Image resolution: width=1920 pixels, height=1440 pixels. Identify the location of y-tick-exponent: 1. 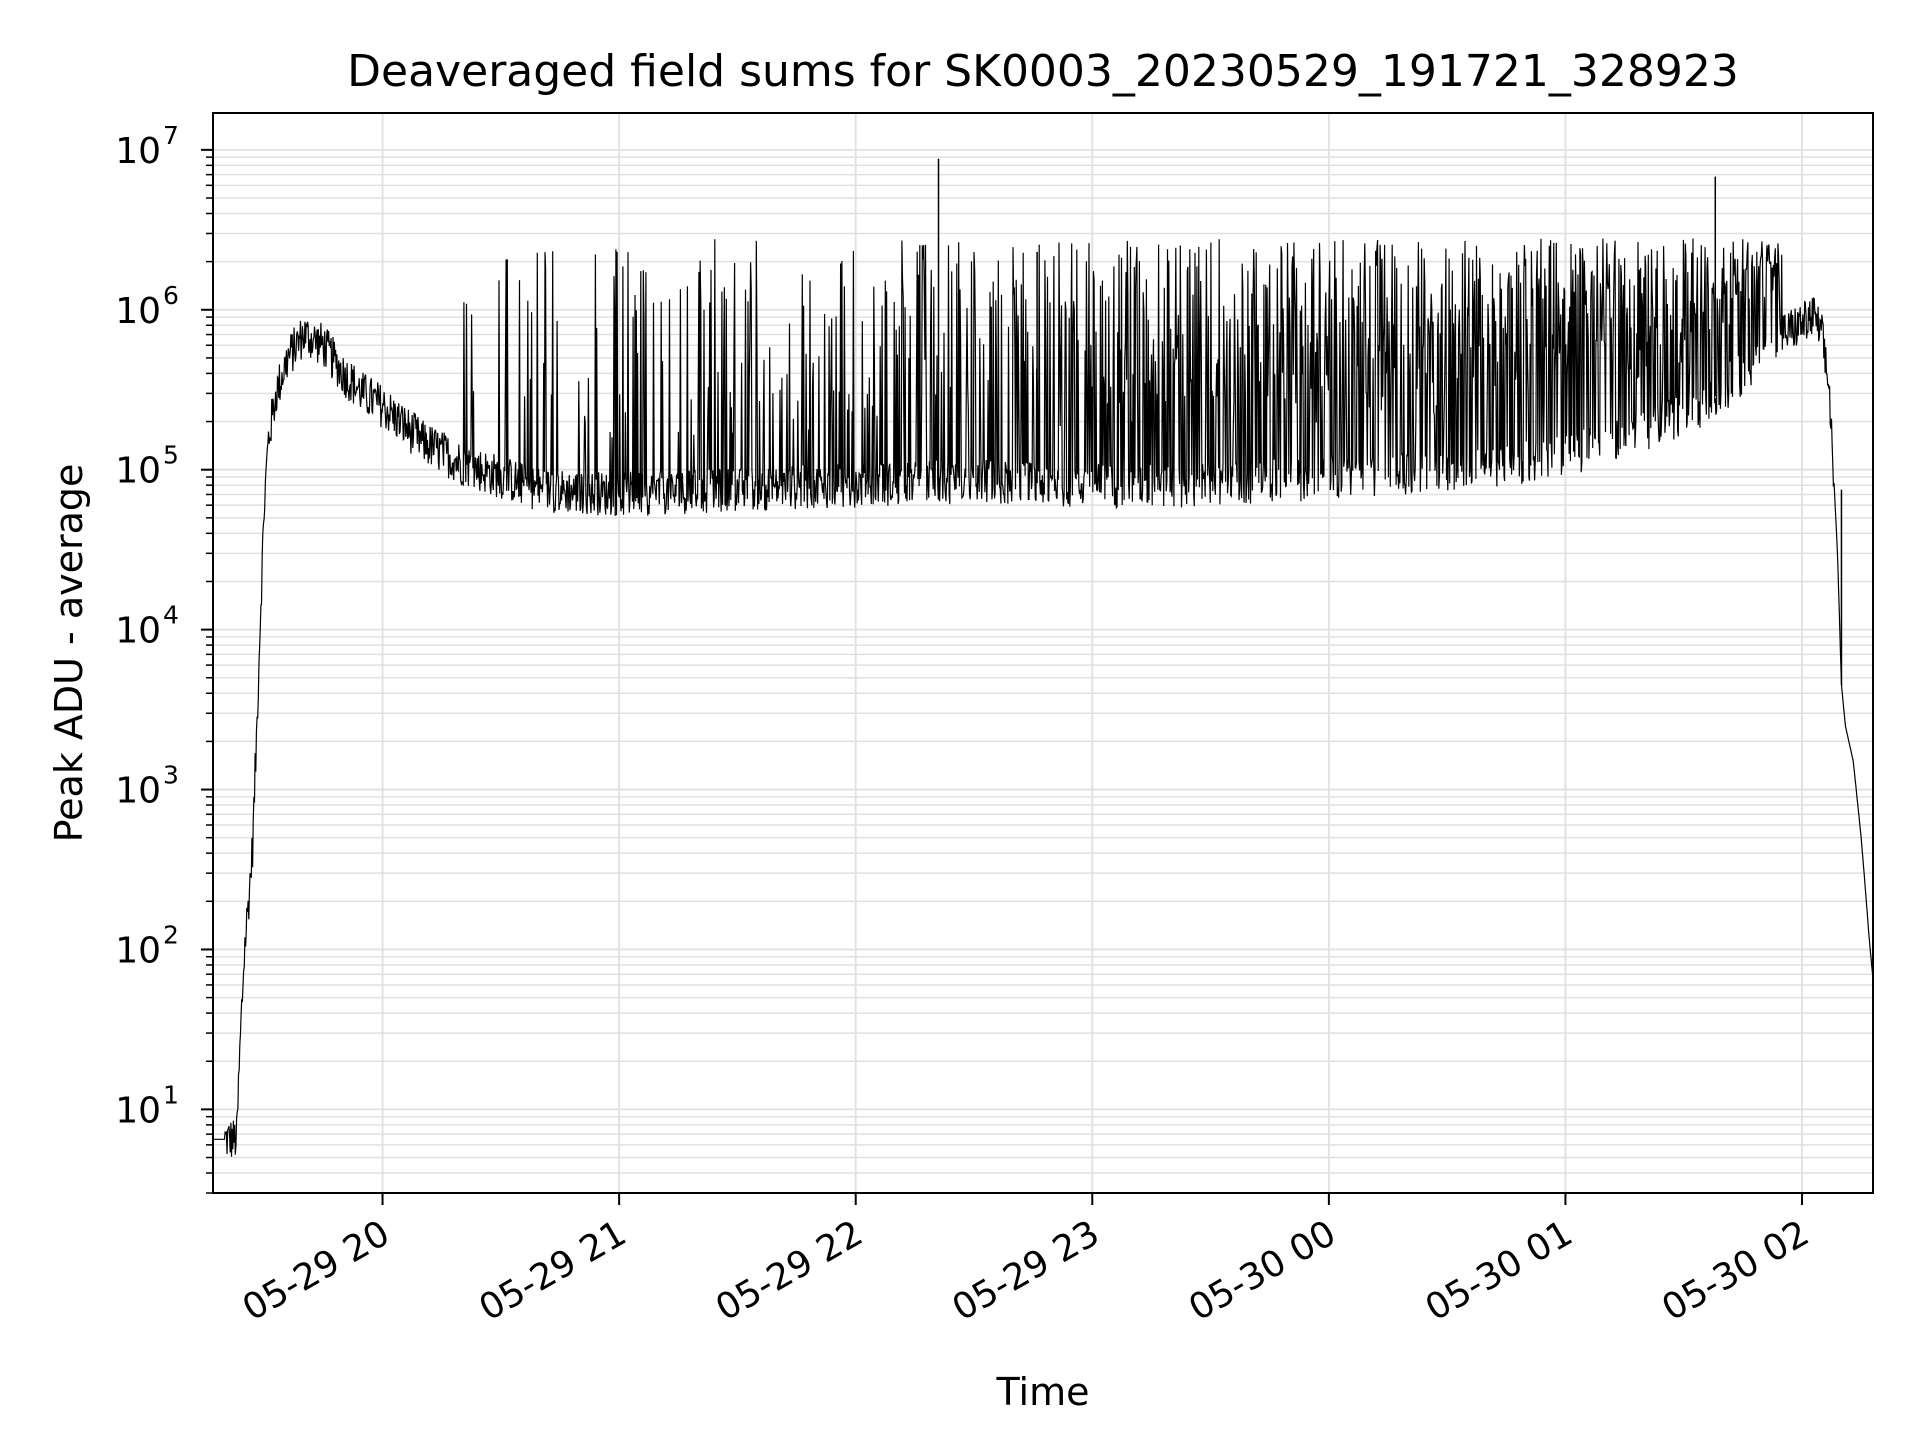
(171, 1094).